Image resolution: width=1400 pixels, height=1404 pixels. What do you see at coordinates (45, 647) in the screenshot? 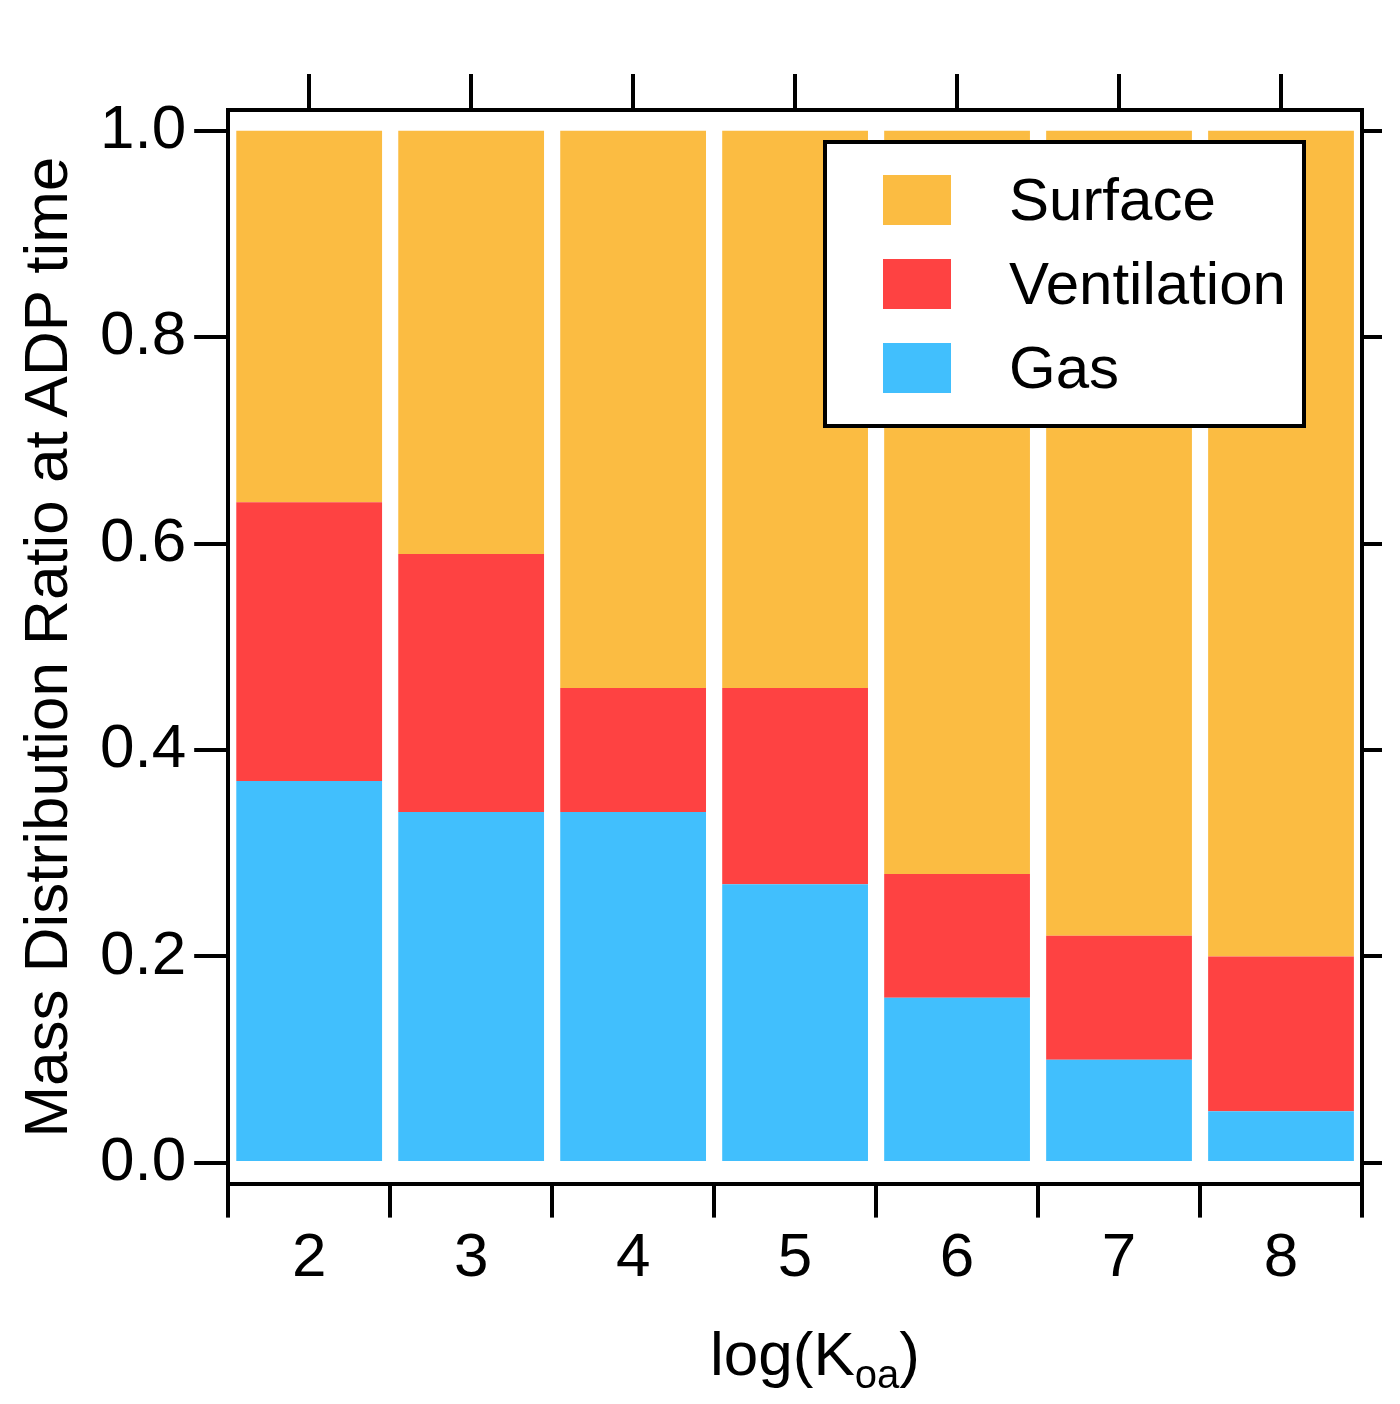
I see `y-axis-title: Mass Distribution Ratio at ADP time` at bounding box center [45, 647].